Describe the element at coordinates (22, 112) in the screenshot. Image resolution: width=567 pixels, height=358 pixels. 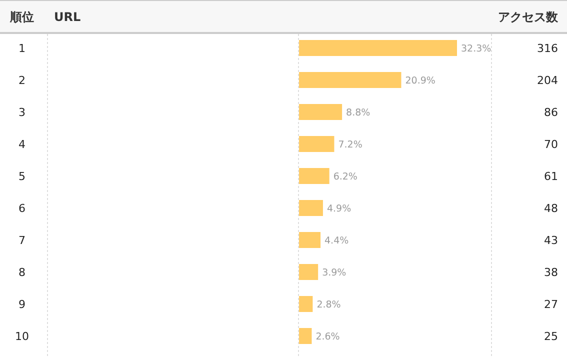
I see `y-tick-label: 3` at that location.